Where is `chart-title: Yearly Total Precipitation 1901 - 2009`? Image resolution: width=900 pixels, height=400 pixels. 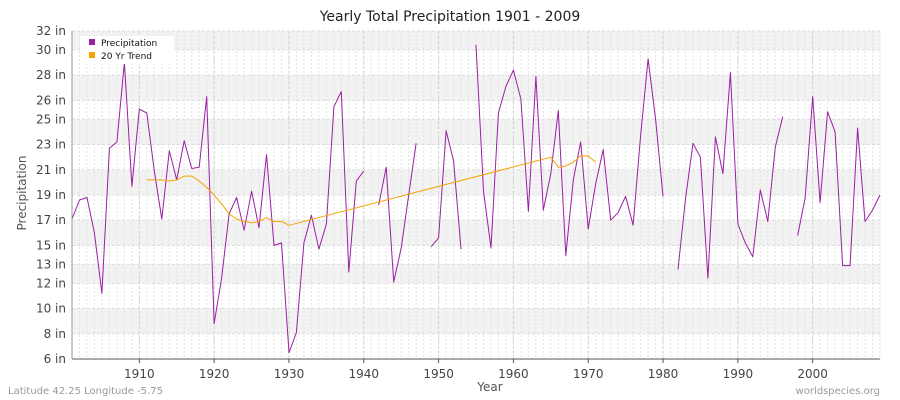
chart-title: Yearly Total Precipitation 1901 - 2009 is located at coordinates (450, 17).